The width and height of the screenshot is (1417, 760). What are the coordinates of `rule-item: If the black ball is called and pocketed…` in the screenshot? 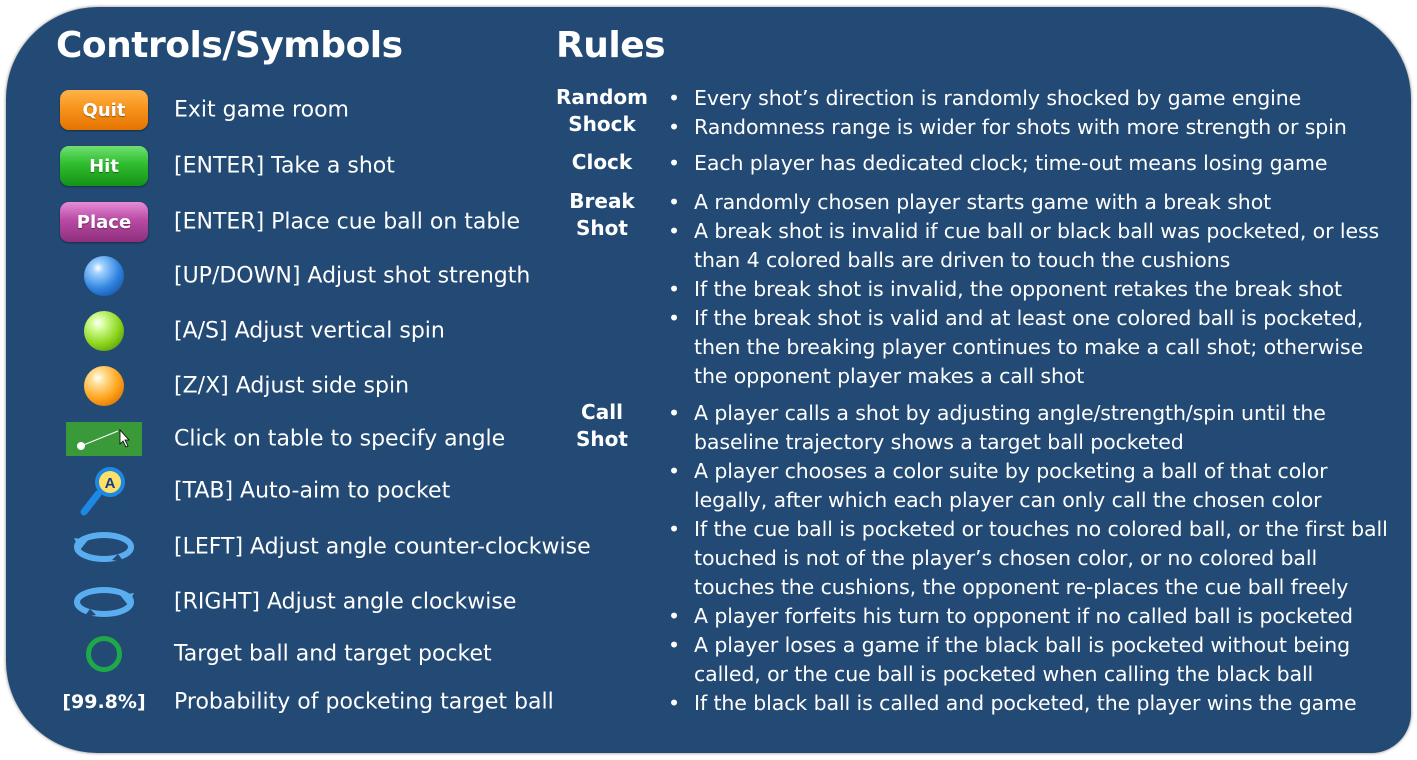 It's located at (1031, 703).